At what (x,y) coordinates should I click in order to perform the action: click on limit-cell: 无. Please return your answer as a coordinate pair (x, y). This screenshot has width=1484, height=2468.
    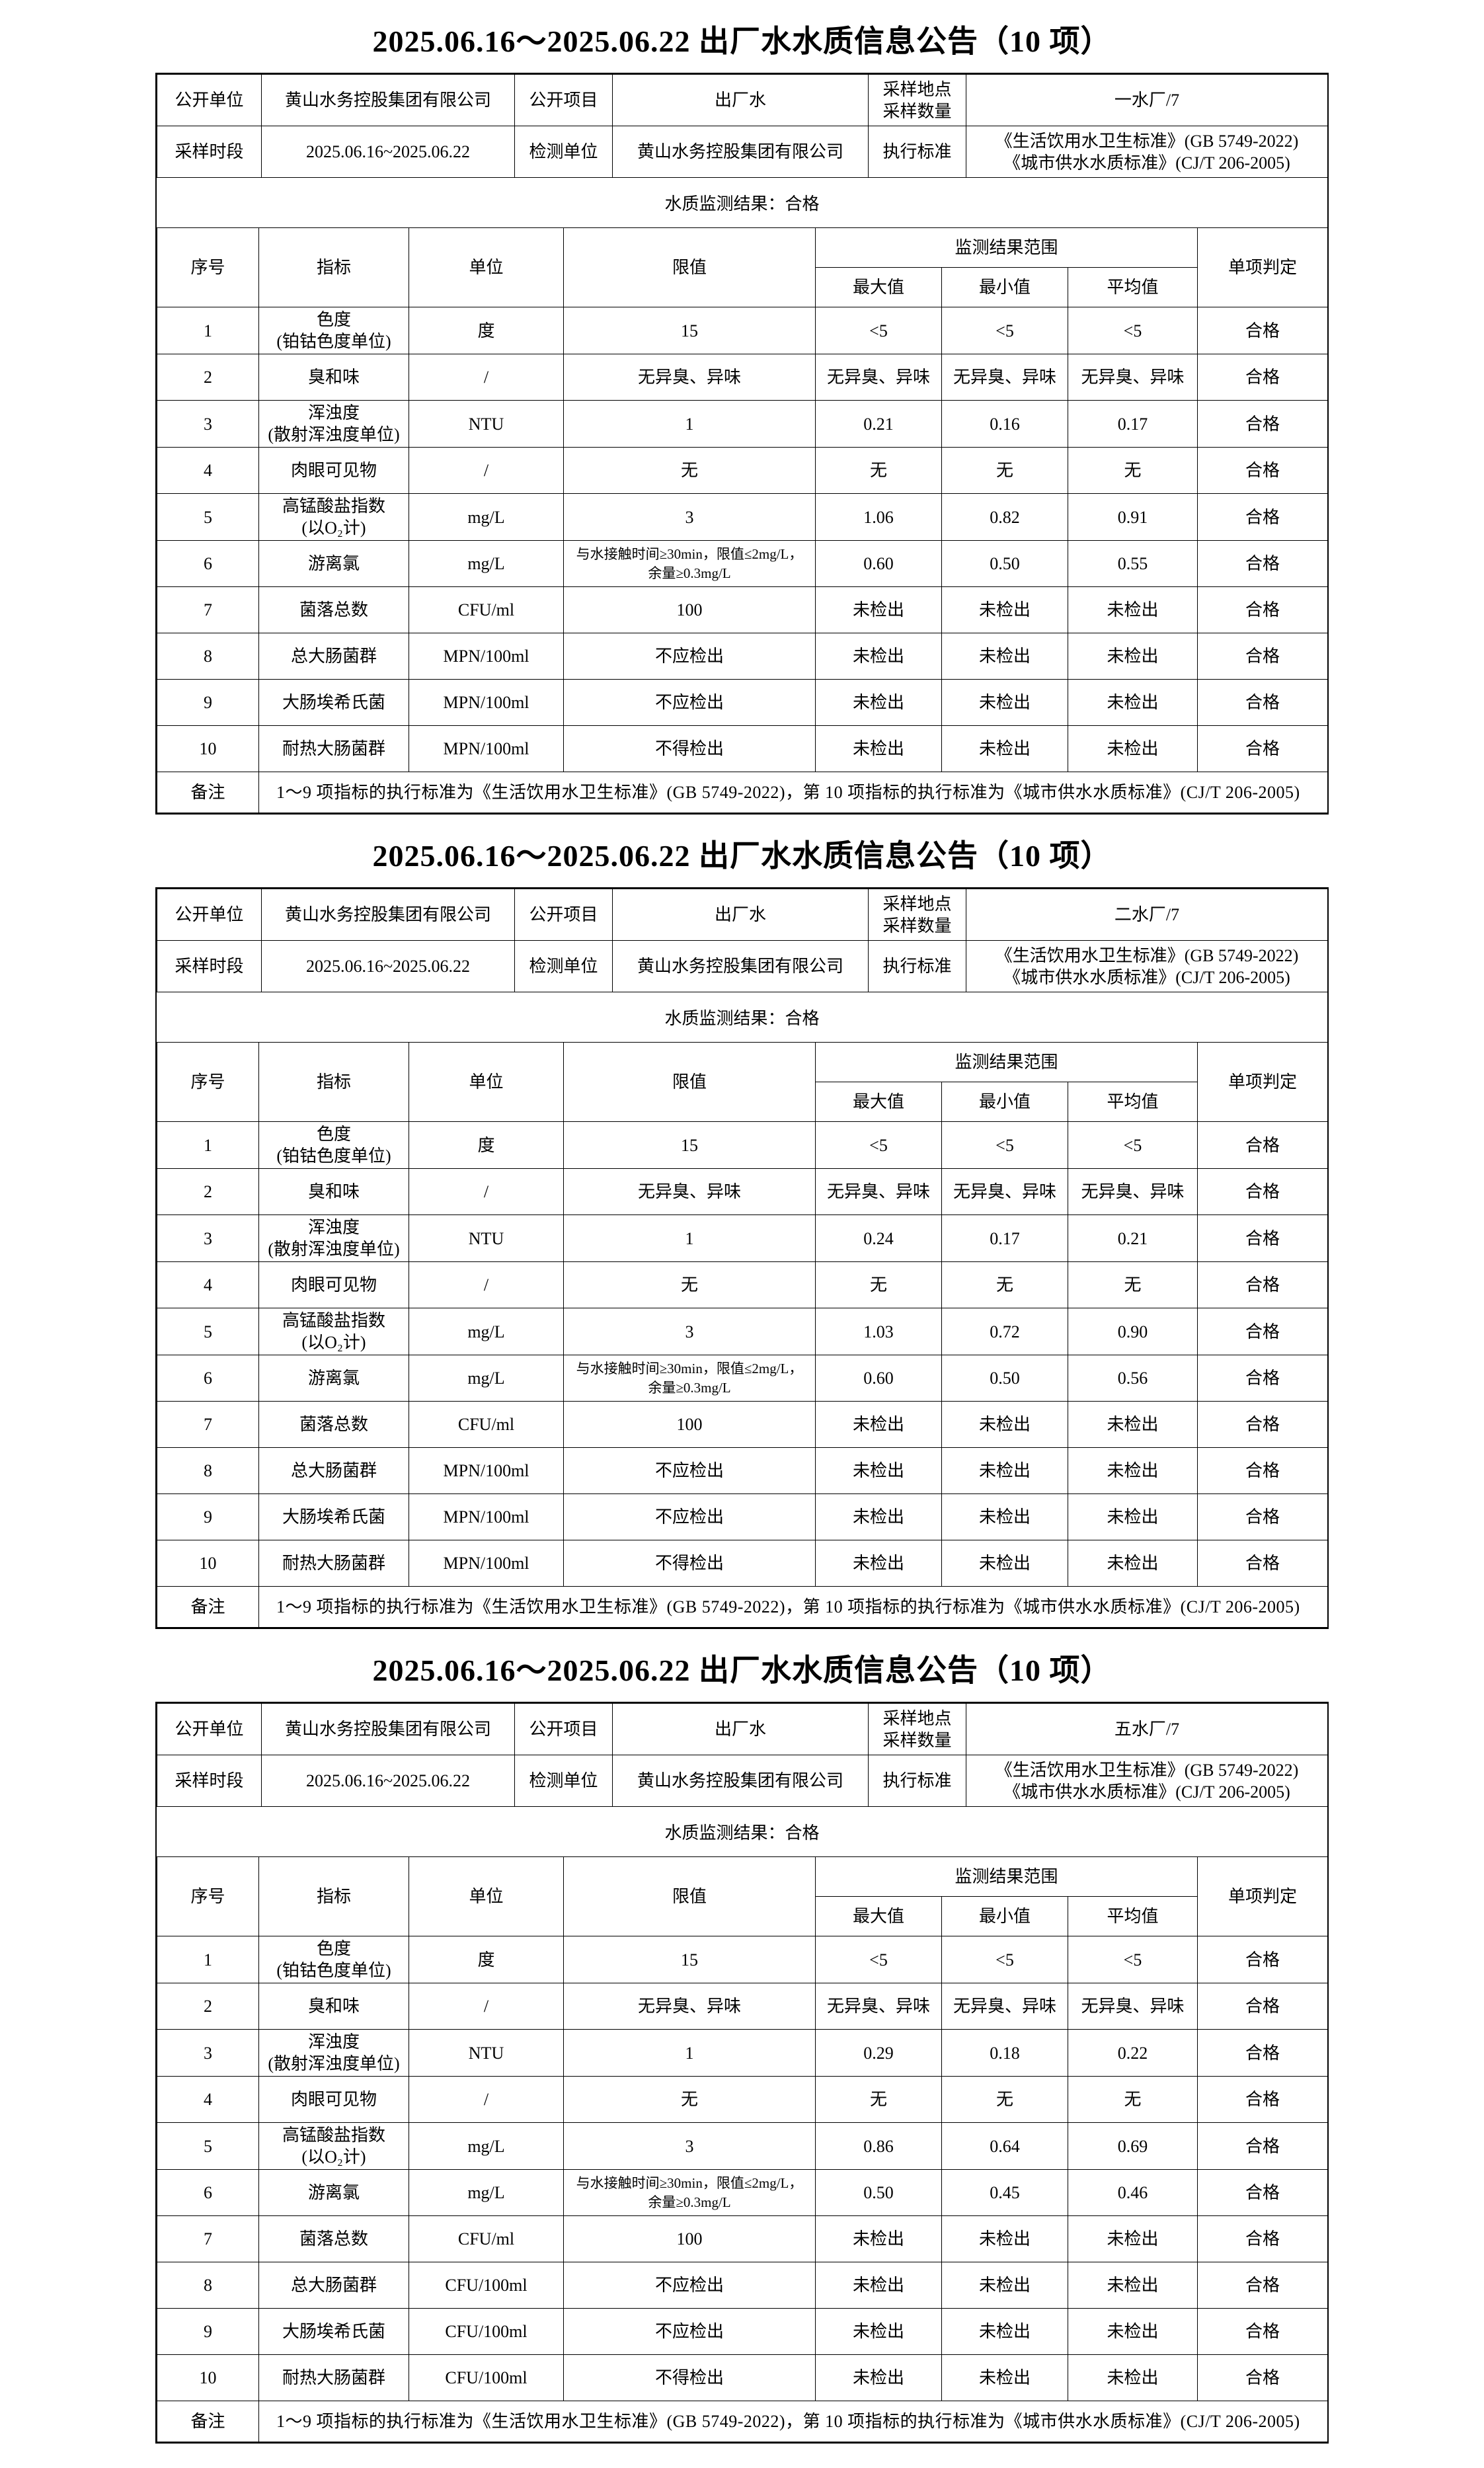
    Looking at the image, I should click on (690, 470).